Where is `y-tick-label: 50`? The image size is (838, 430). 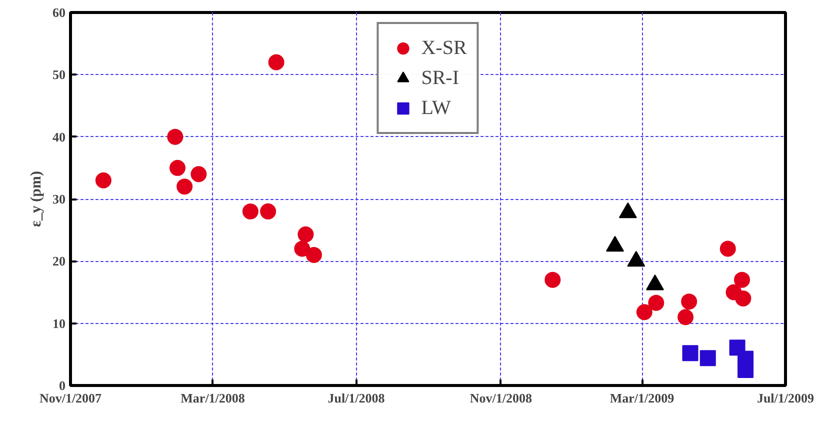
y-tick-label: 50 is located at coordinates (59, 74).